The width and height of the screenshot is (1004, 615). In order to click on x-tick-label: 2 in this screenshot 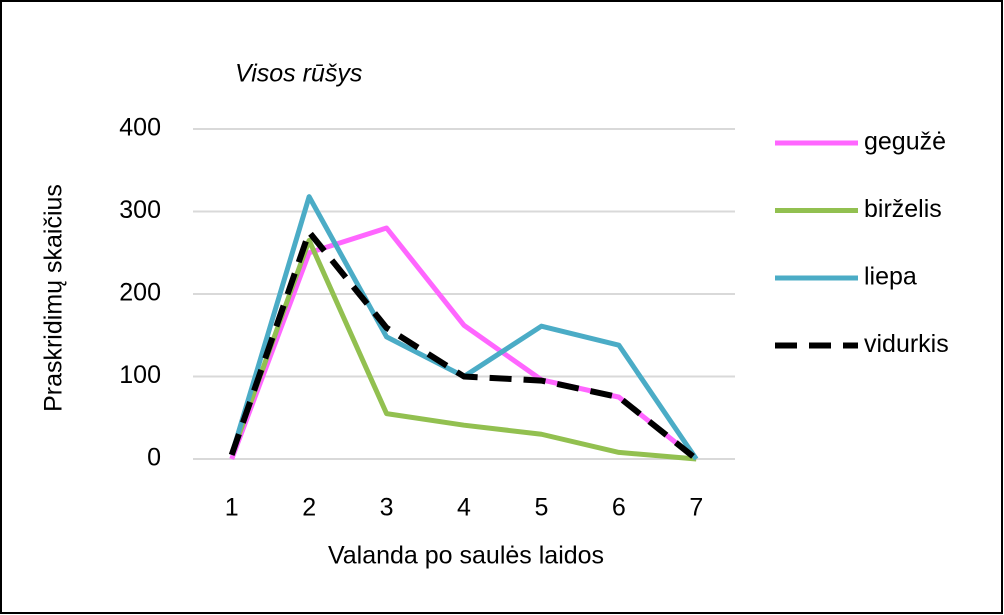, I will do `click(309, 508)`.